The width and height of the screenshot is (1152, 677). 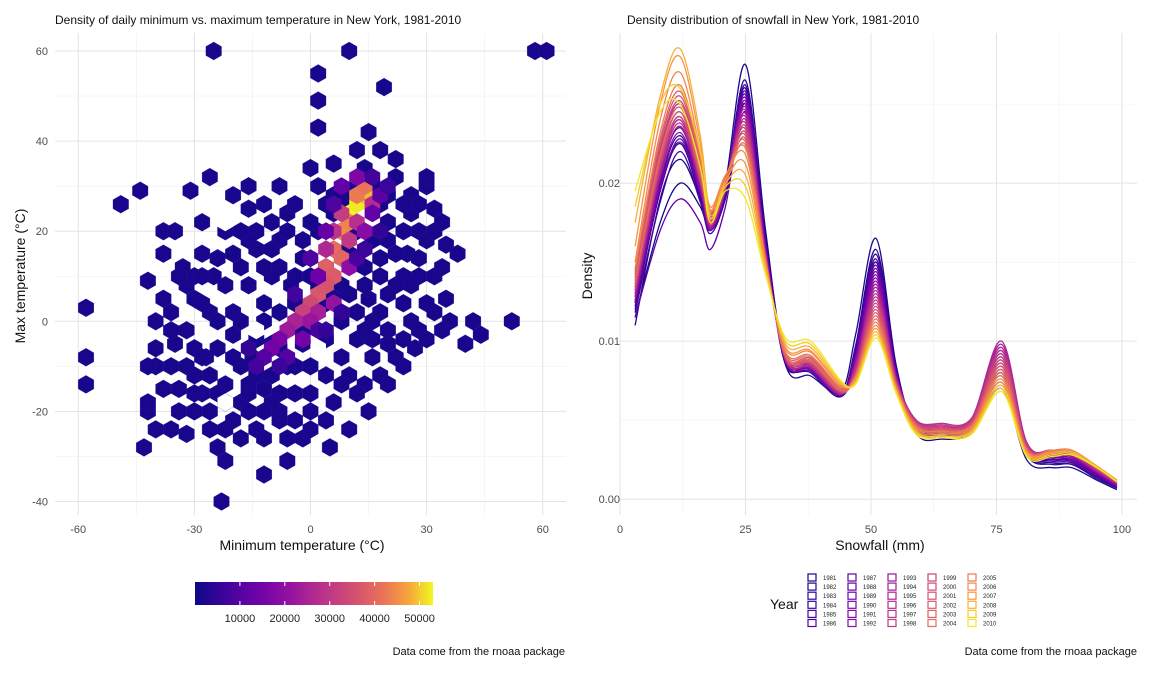 What do you see at coordinates (942, 595) in the screenshot?
I see `legend-item-2001: 2001` at bounding box center [942, 595].